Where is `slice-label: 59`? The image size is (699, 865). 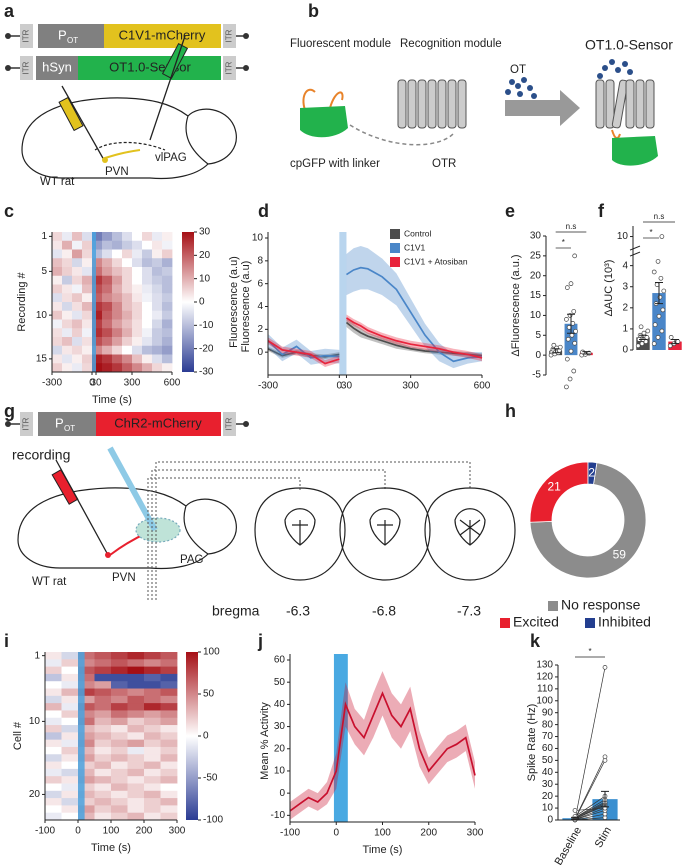
slice-label: 59 is located at coordinates (620, 554).